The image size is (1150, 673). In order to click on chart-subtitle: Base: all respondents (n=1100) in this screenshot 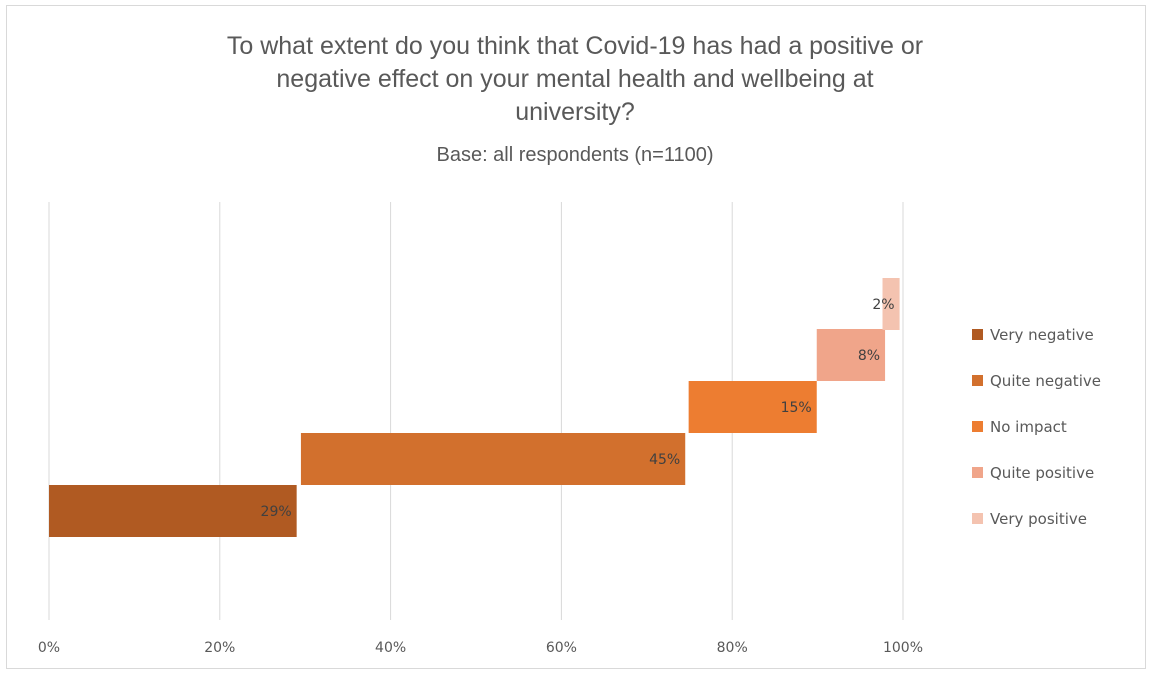, I will do `click(575, 155)`.